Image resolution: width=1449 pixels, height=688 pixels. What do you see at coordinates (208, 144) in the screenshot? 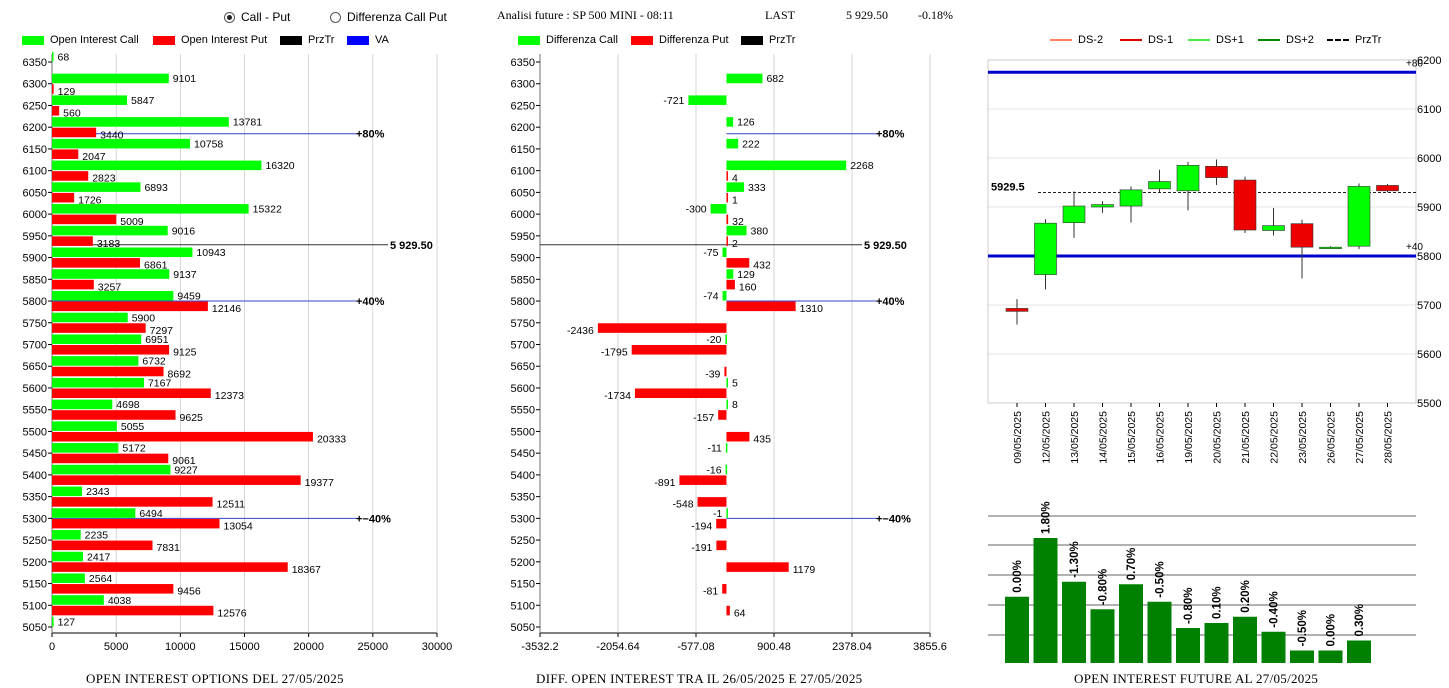
I see `call-value-label: 10758` at bounding box center [208, 144].